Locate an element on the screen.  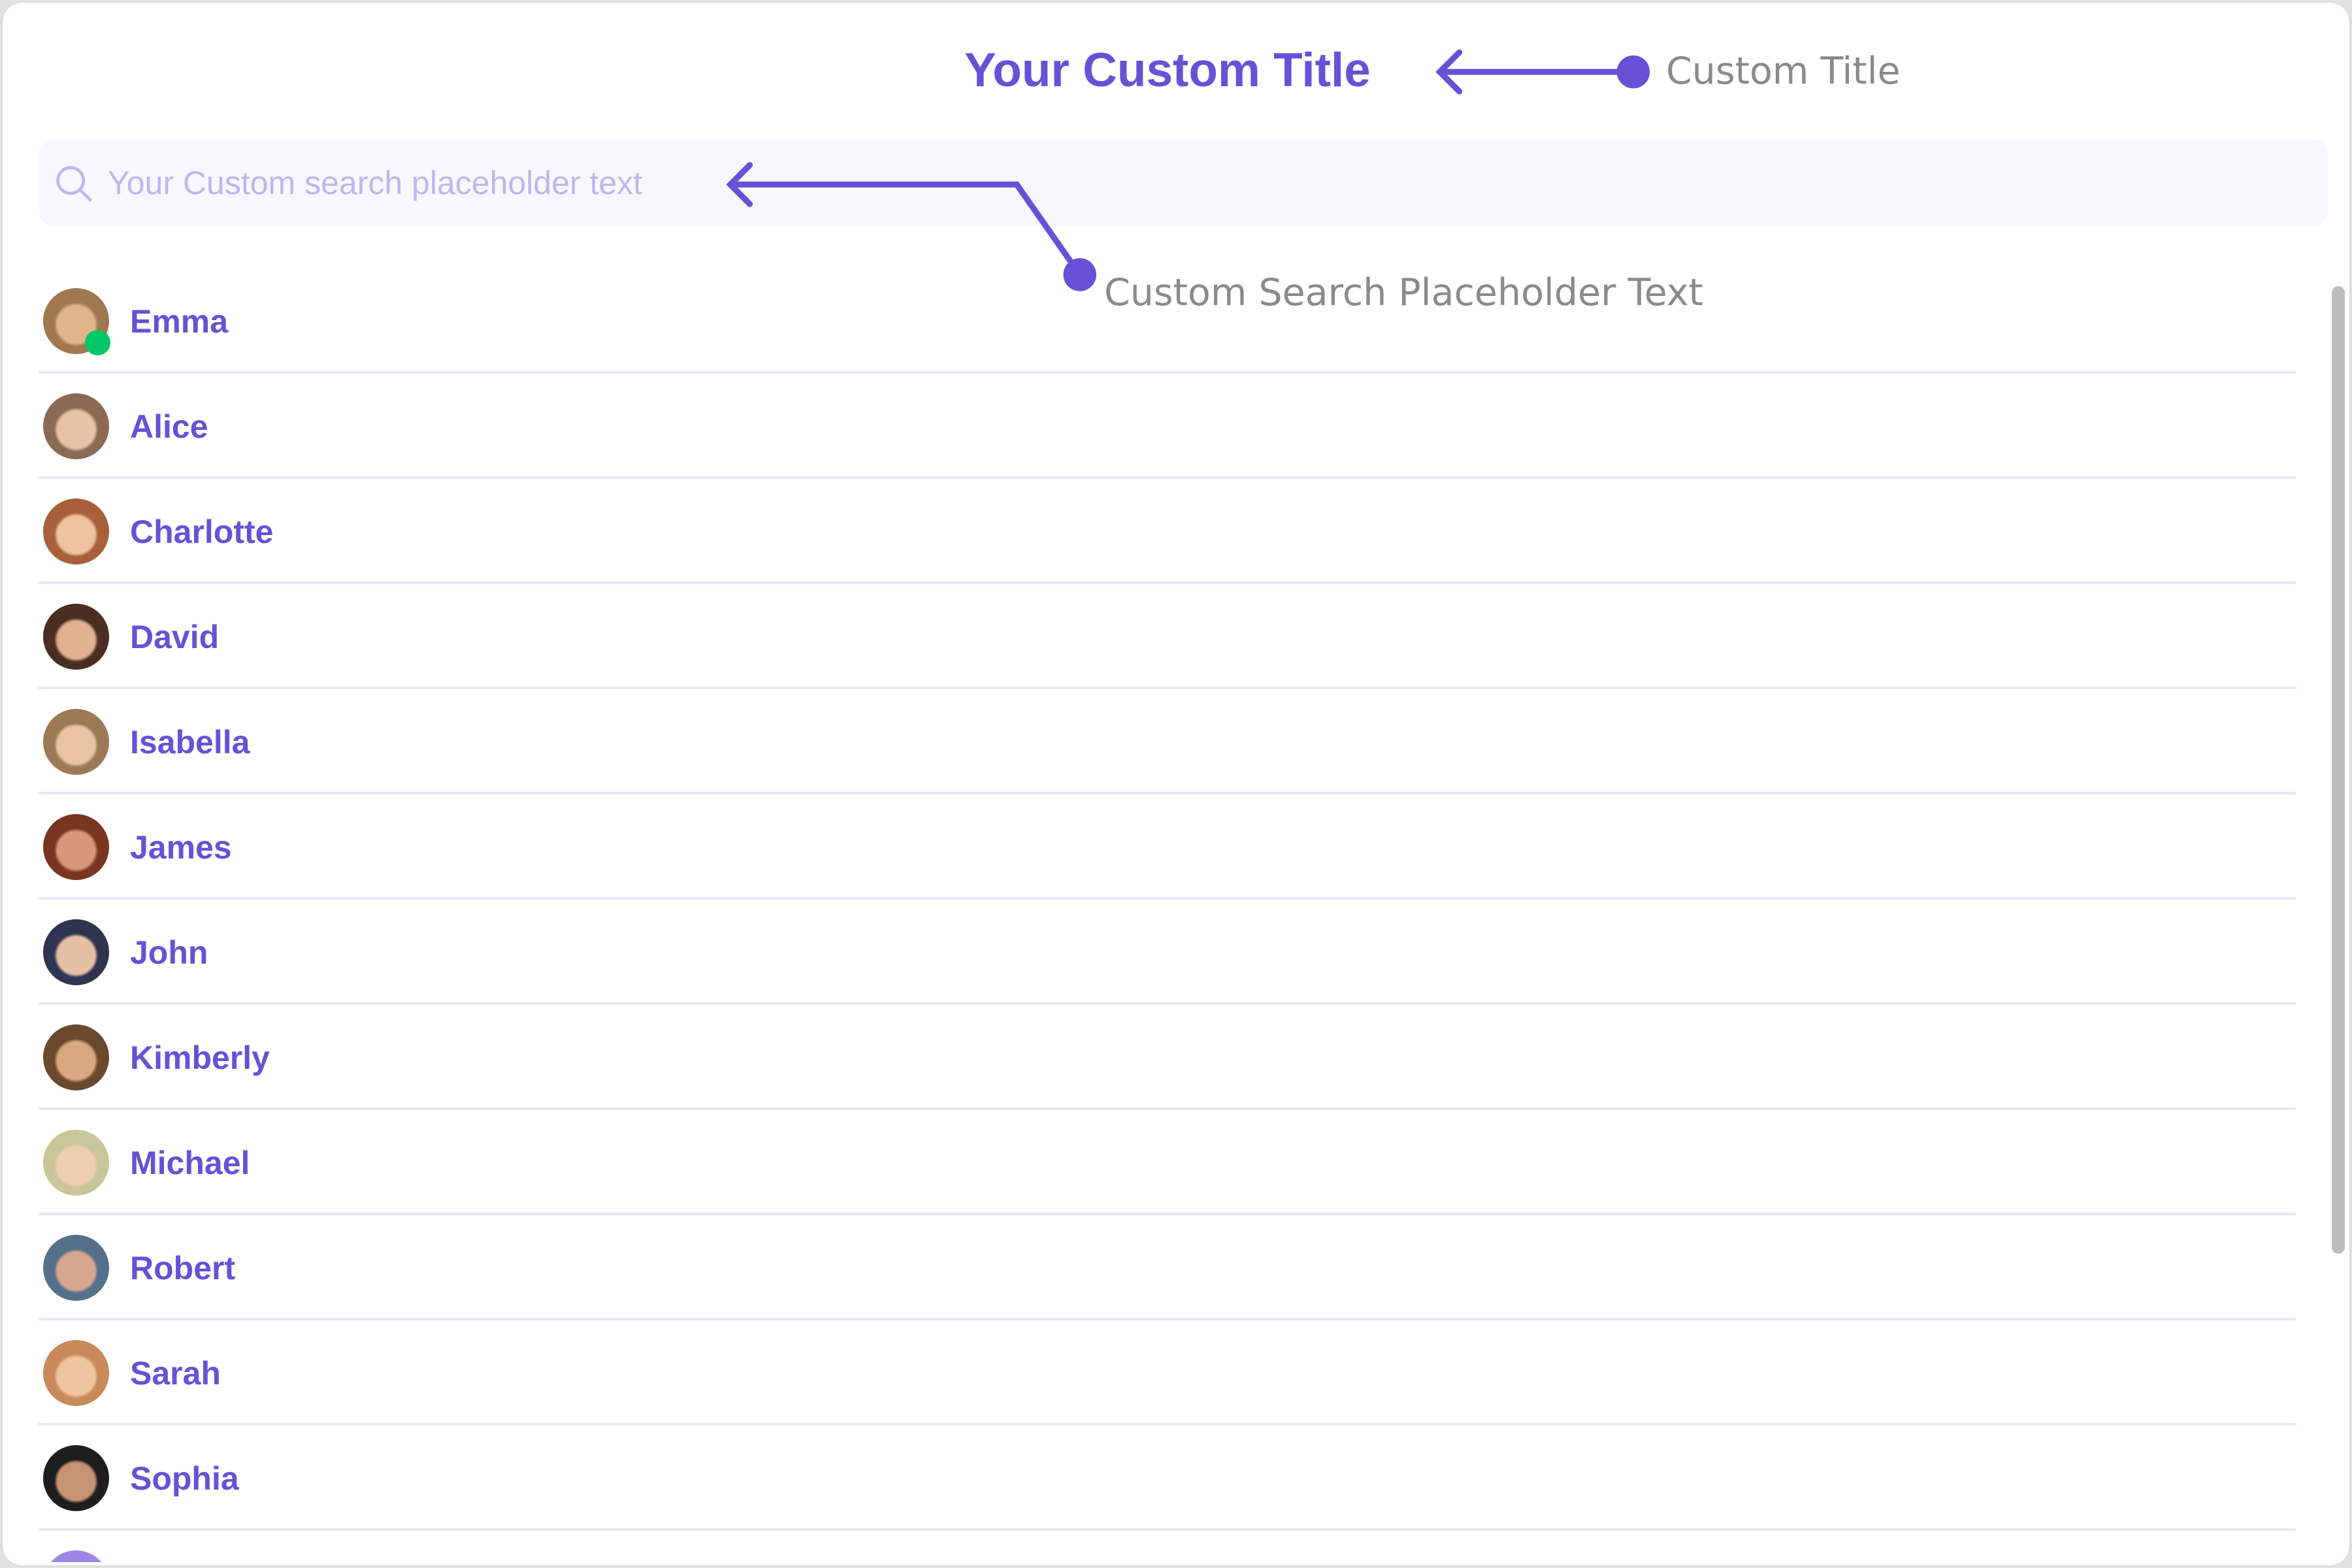
user-name: Robert is located at coordinates (183, 1268).